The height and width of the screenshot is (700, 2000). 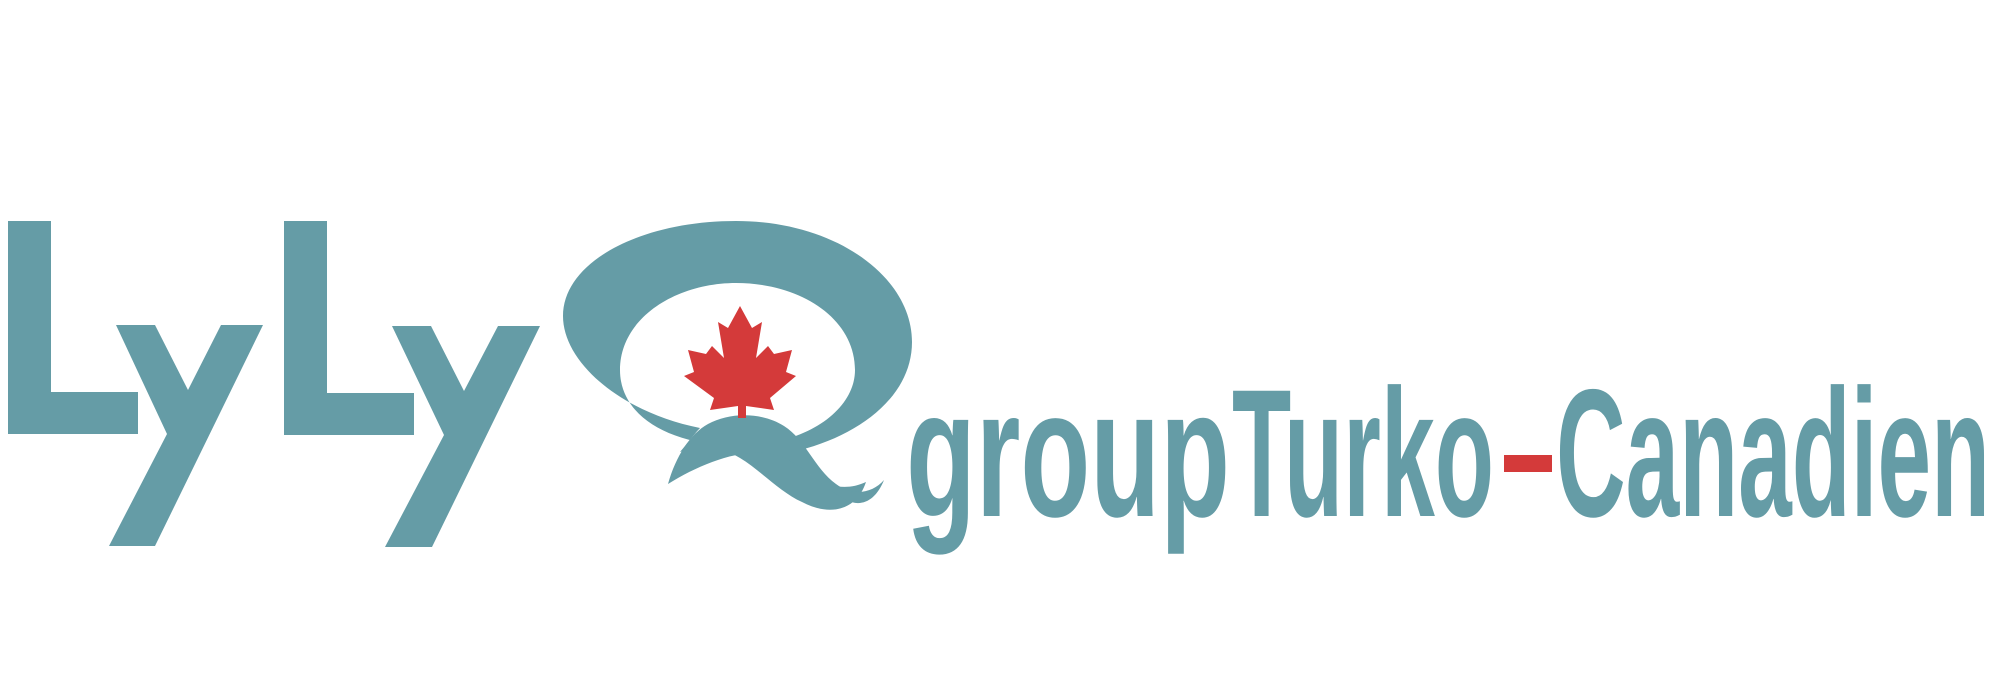 I want to click on red-dash-separator, so click(x=1528, y=463).